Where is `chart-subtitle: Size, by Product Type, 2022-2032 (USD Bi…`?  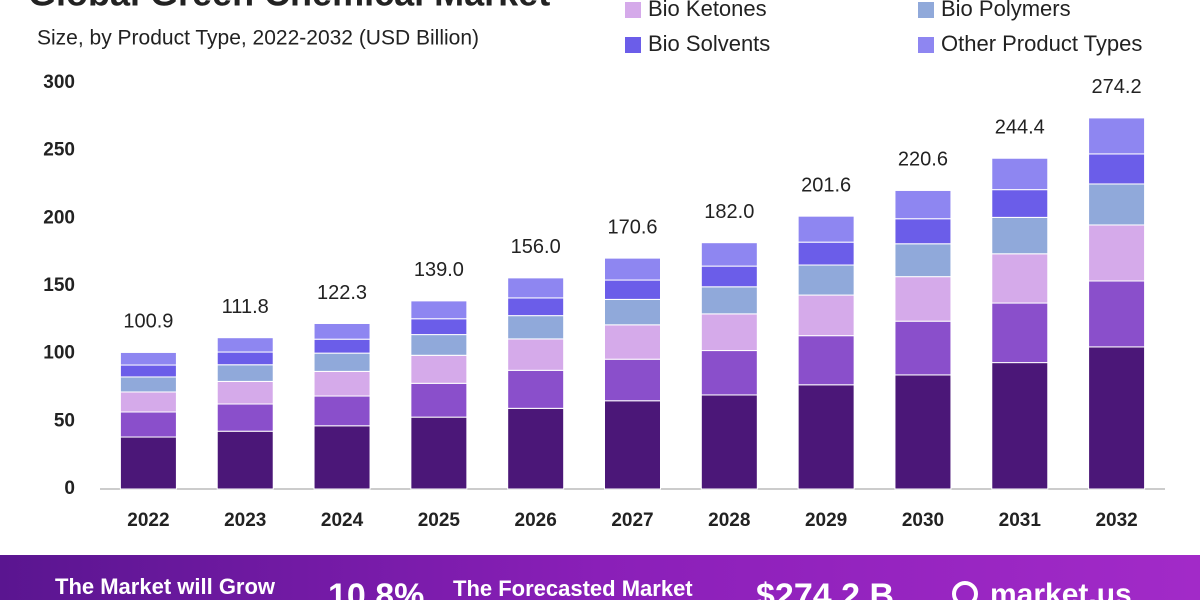
chart-subtitle: Size, by Product Type, 2022-2032 (USD Bi… is located at coordinates (258, 38).